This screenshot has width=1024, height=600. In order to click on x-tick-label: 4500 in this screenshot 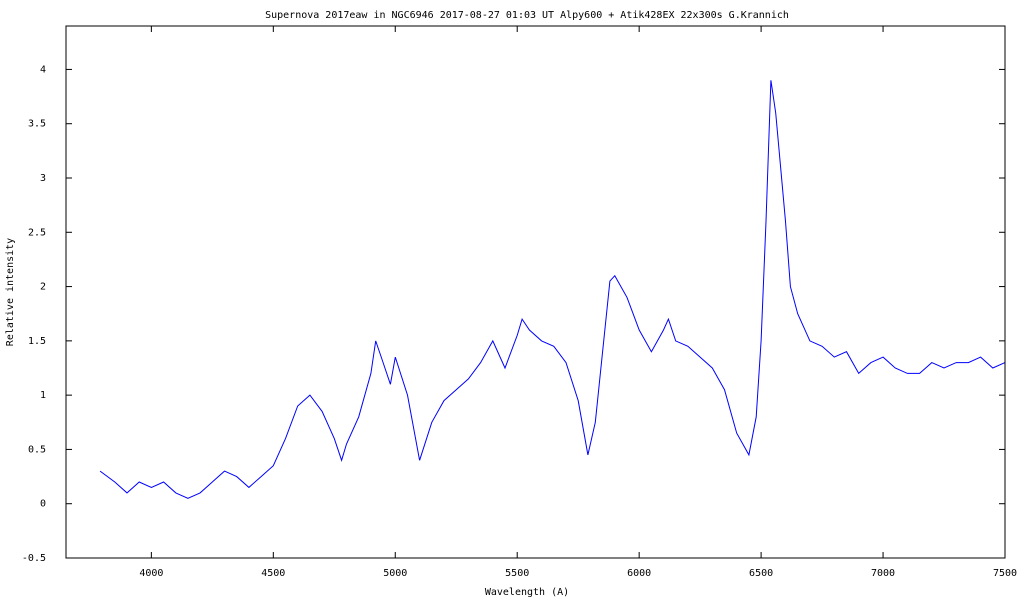, I will do `click(273, 573)`.